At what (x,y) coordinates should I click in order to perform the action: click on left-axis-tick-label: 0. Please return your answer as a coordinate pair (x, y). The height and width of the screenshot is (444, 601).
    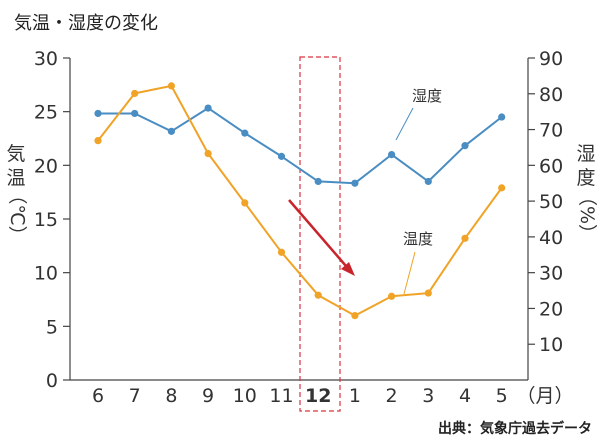
    Looking at the image, I should click on (52, 381).